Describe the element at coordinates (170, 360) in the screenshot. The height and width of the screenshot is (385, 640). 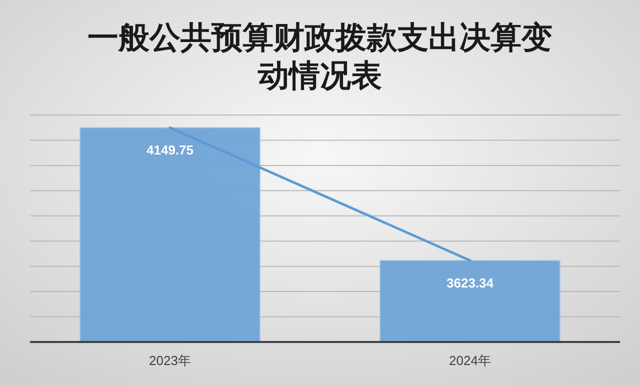
I see `x-tick-label: 2023年` at that location.